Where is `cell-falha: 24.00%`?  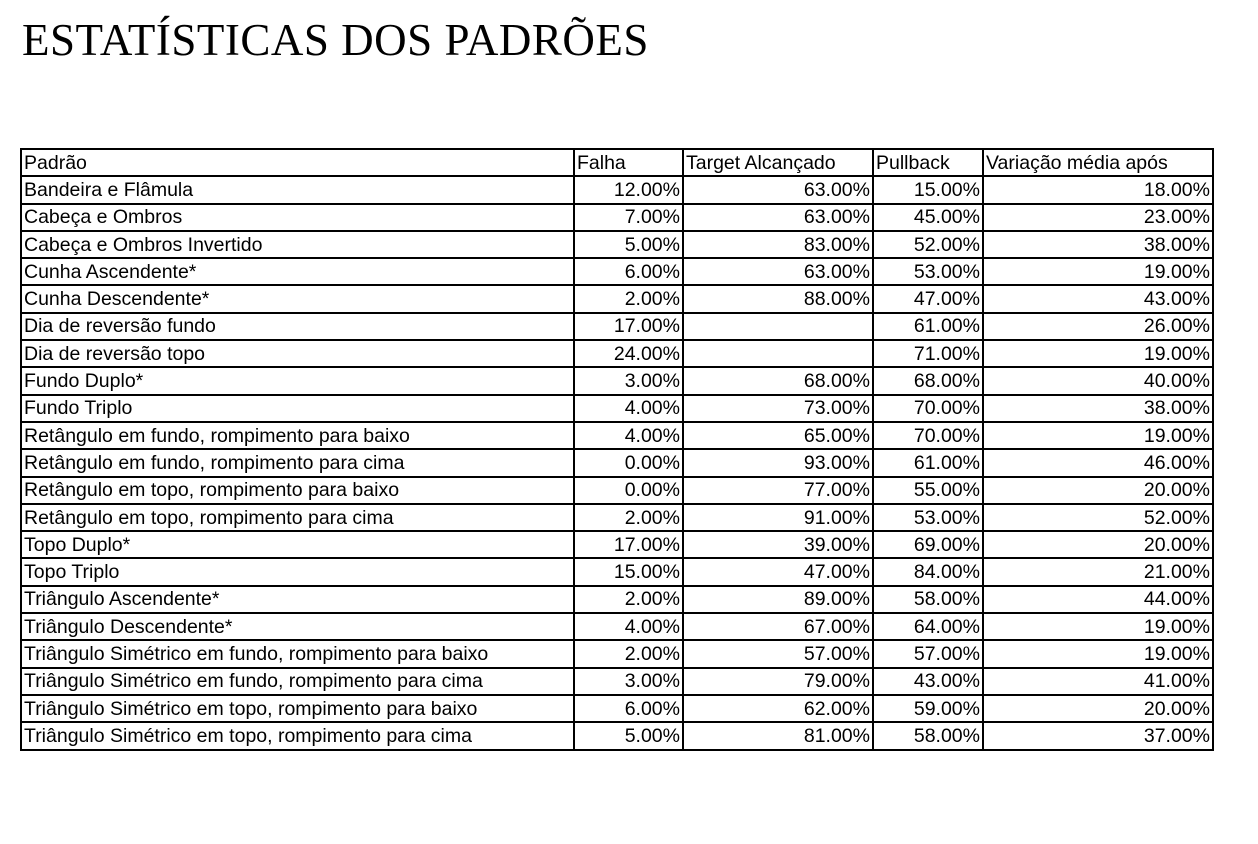 cell-falha: 24.00% is located at coordinates (628, 354).